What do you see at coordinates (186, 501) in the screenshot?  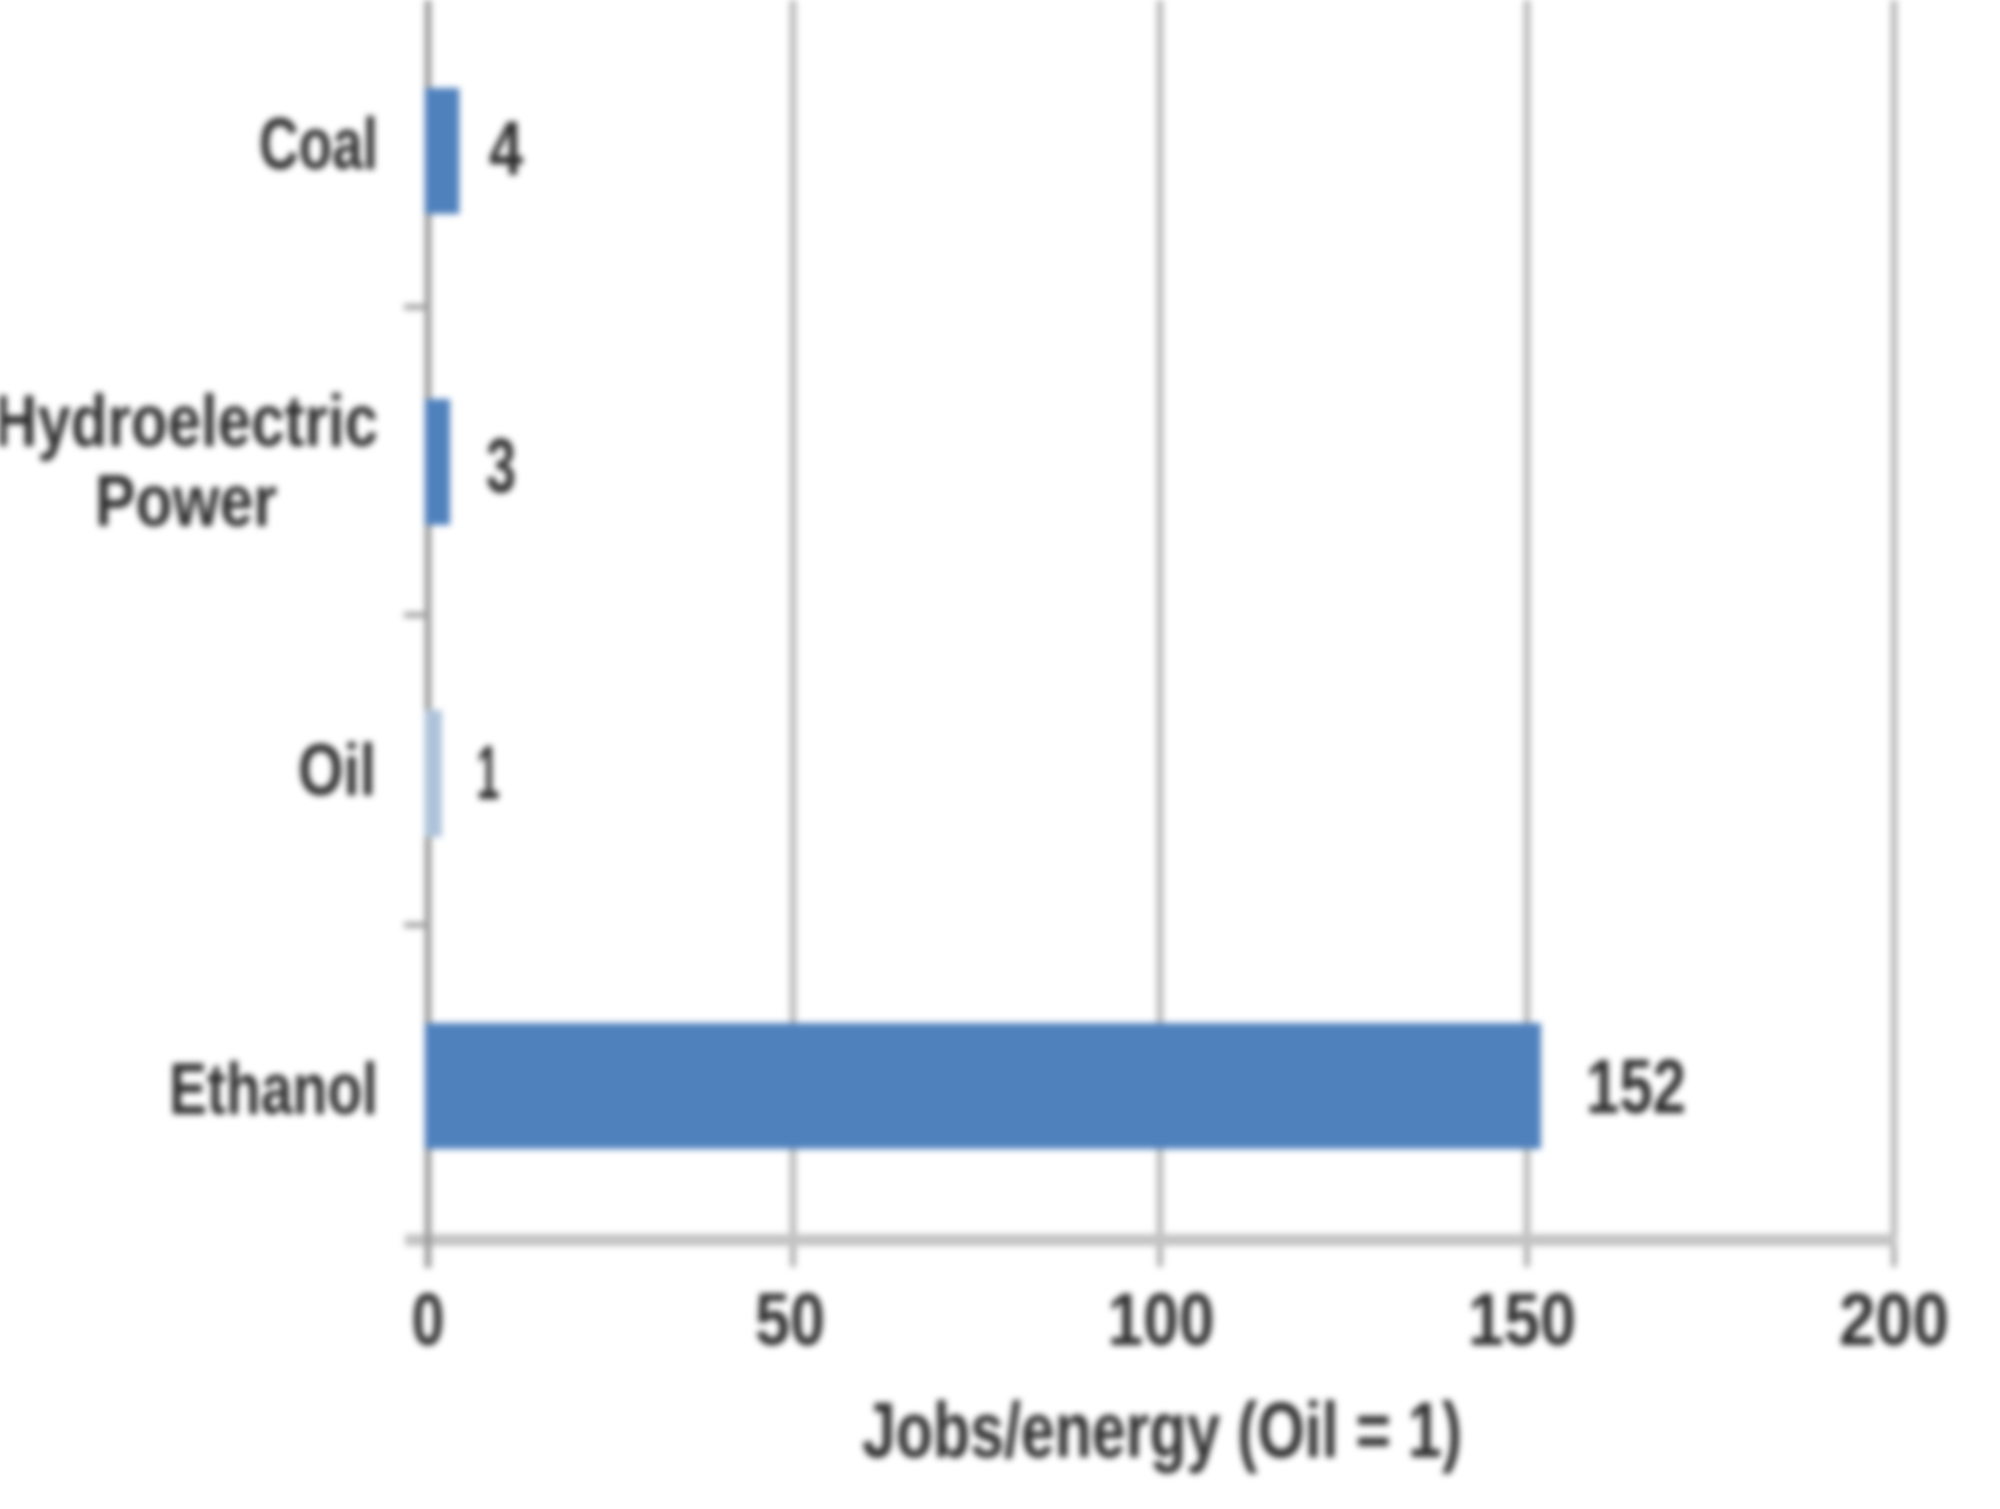 I see `svg-text: Power` at bounding box center [186, 501].